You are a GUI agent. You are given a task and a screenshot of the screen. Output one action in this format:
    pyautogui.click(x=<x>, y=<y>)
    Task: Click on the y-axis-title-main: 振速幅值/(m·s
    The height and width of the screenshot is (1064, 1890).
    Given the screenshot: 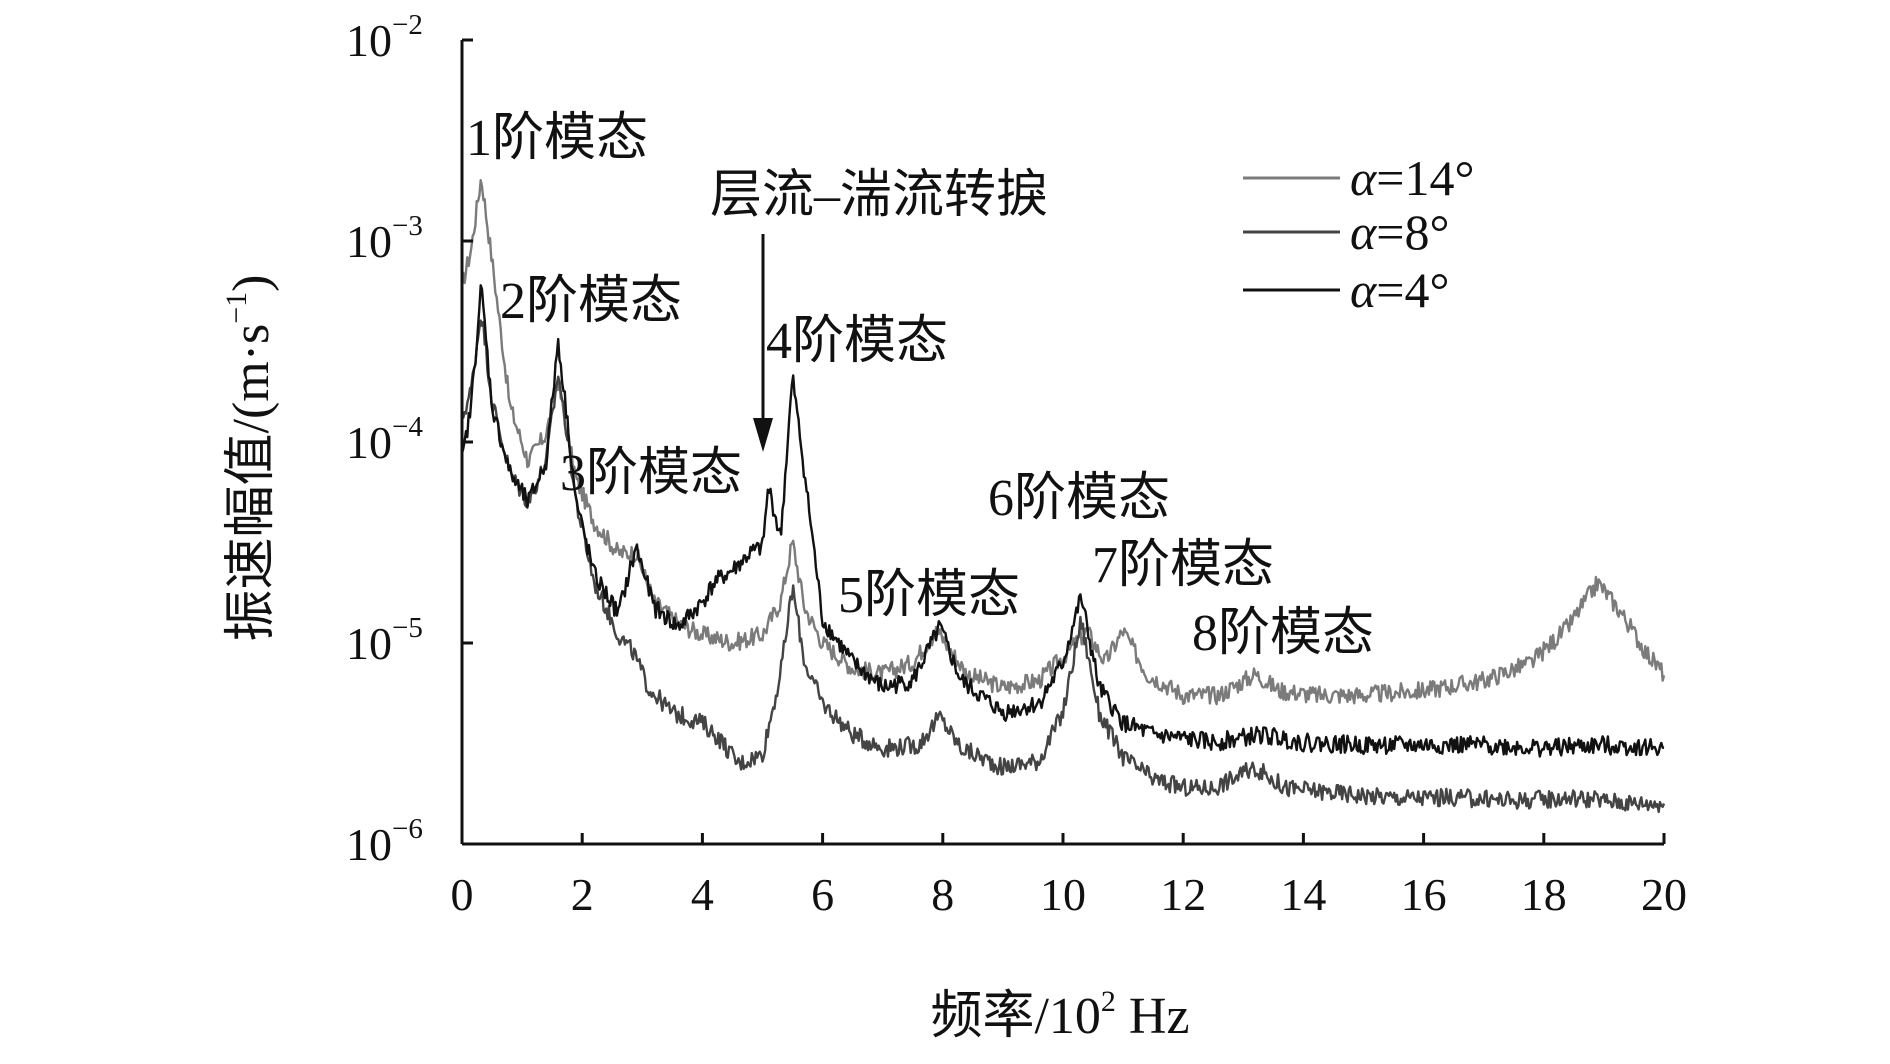 What is the action you would take?
    pyautogui.click(x=251, y=483)
    